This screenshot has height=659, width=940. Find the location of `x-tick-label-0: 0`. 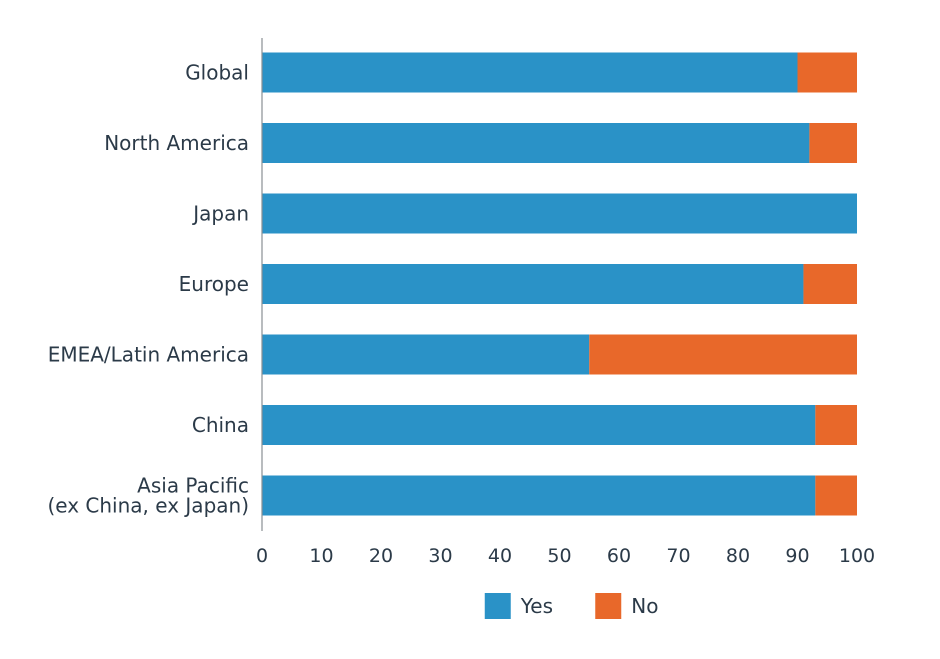

x-tick-label-0: 0 is located at coordinates (262, 556).